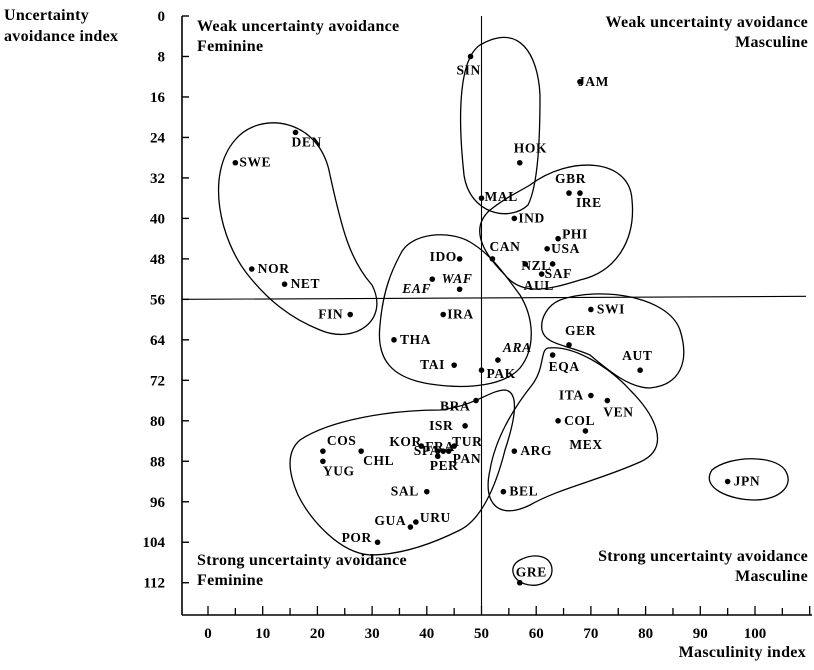  What do you see at coordinates (339, 470) in the screenshot?
I see `point-label: YUG` at bounding box center [339, 470].